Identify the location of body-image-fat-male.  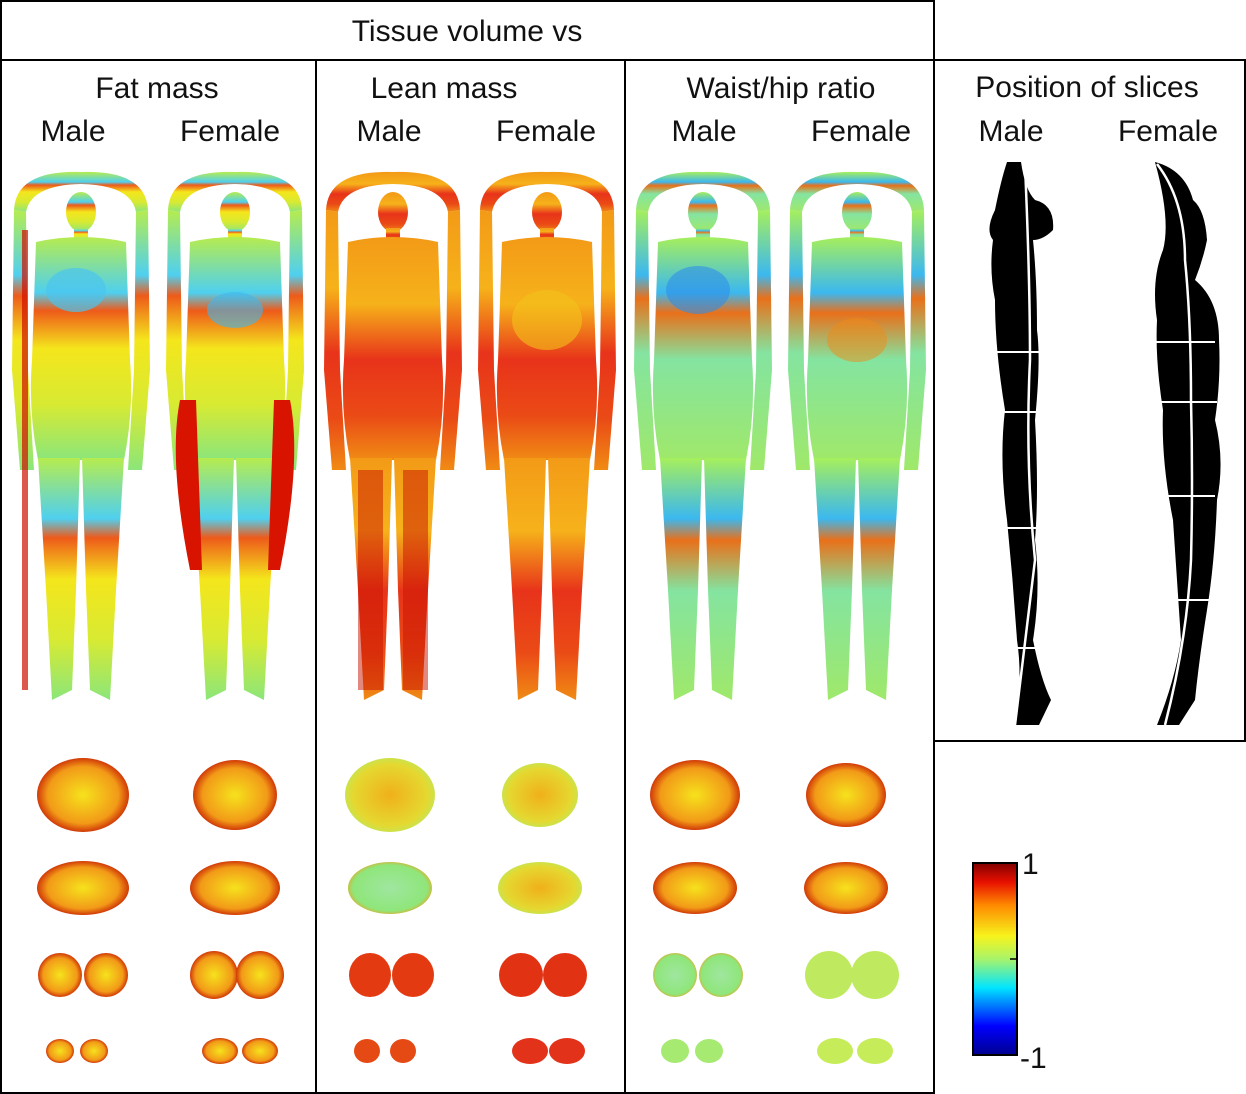
(81, 435).